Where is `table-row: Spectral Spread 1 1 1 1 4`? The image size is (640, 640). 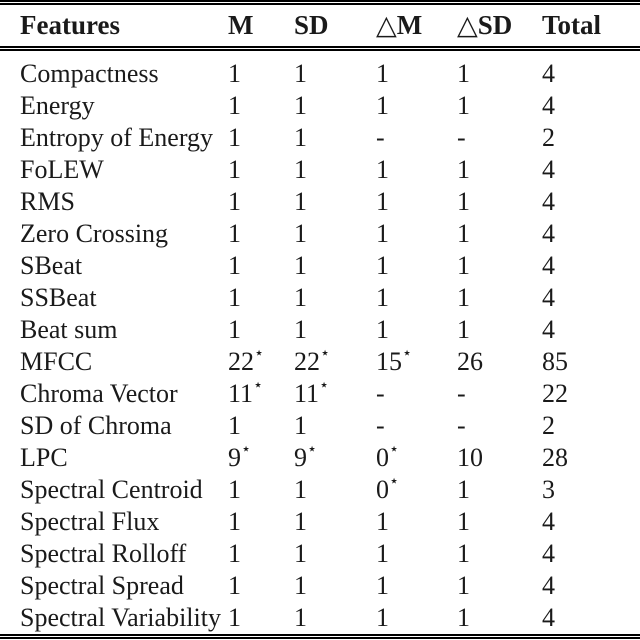 table-row: Spectral Spread 1 1 1 1 4 is located at coordinates (320, 586).